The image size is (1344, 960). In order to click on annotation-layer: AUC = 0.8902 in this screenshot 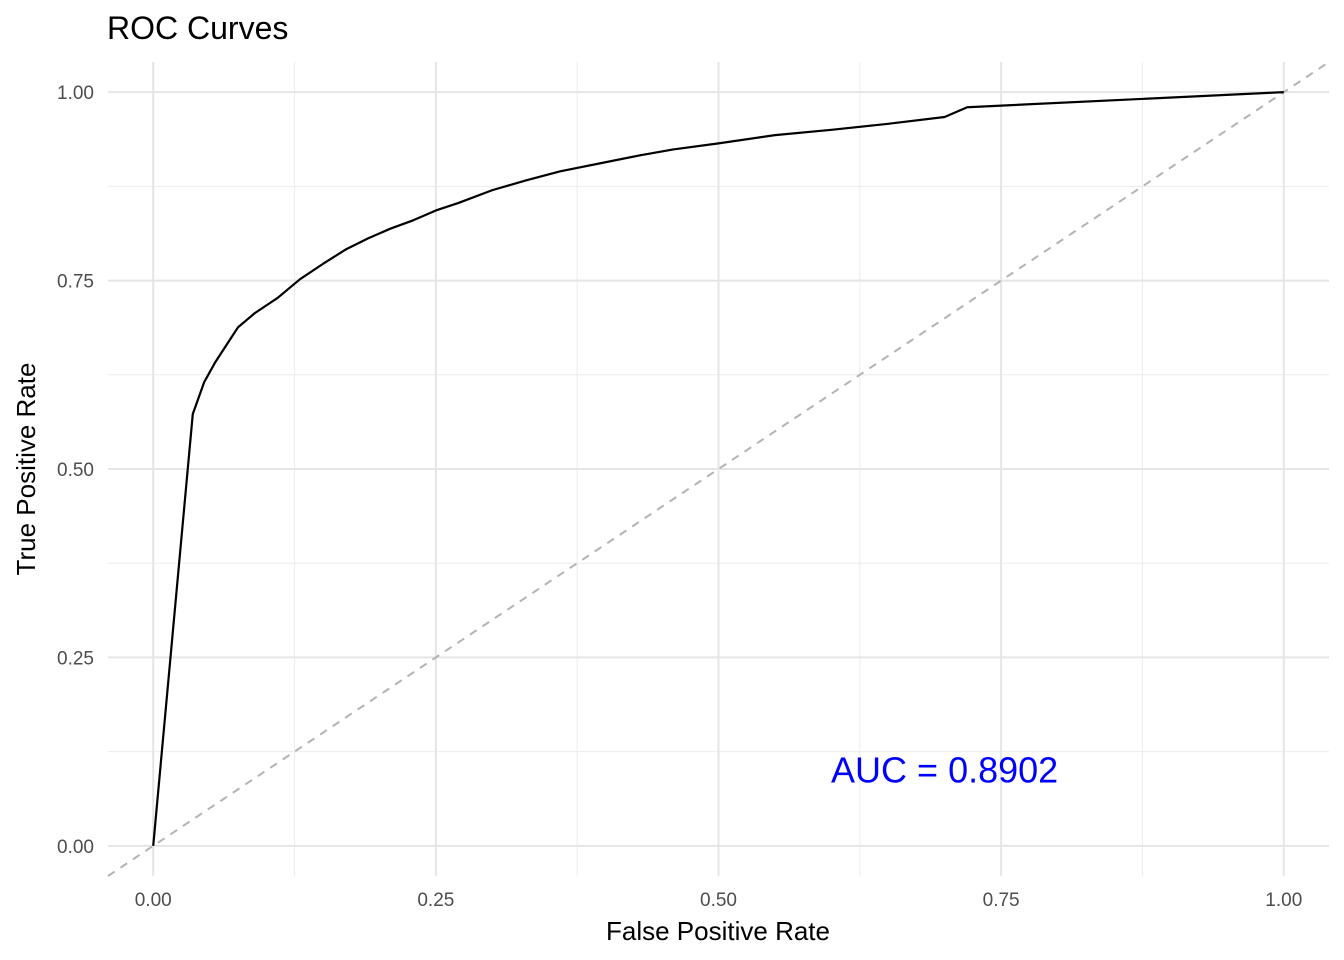, I will do `click(944, 769)`.